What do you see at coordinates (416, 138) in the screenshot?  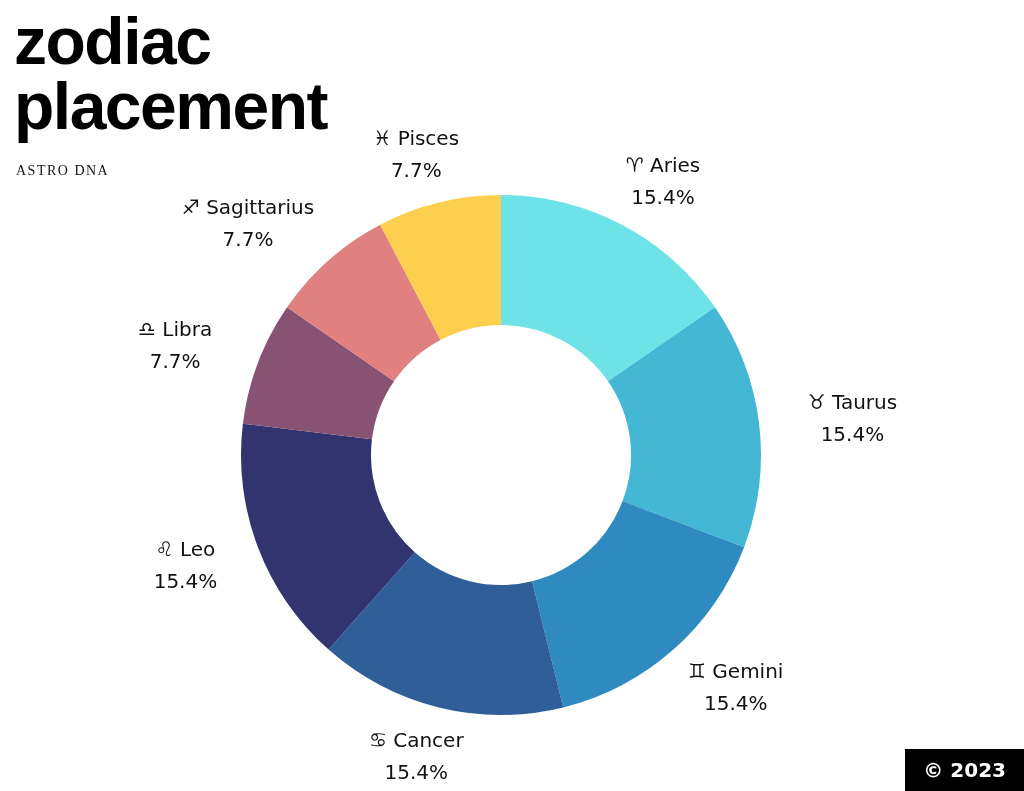 I see `slice-label: ♓ Pisces` at bounding box center [416, 138].